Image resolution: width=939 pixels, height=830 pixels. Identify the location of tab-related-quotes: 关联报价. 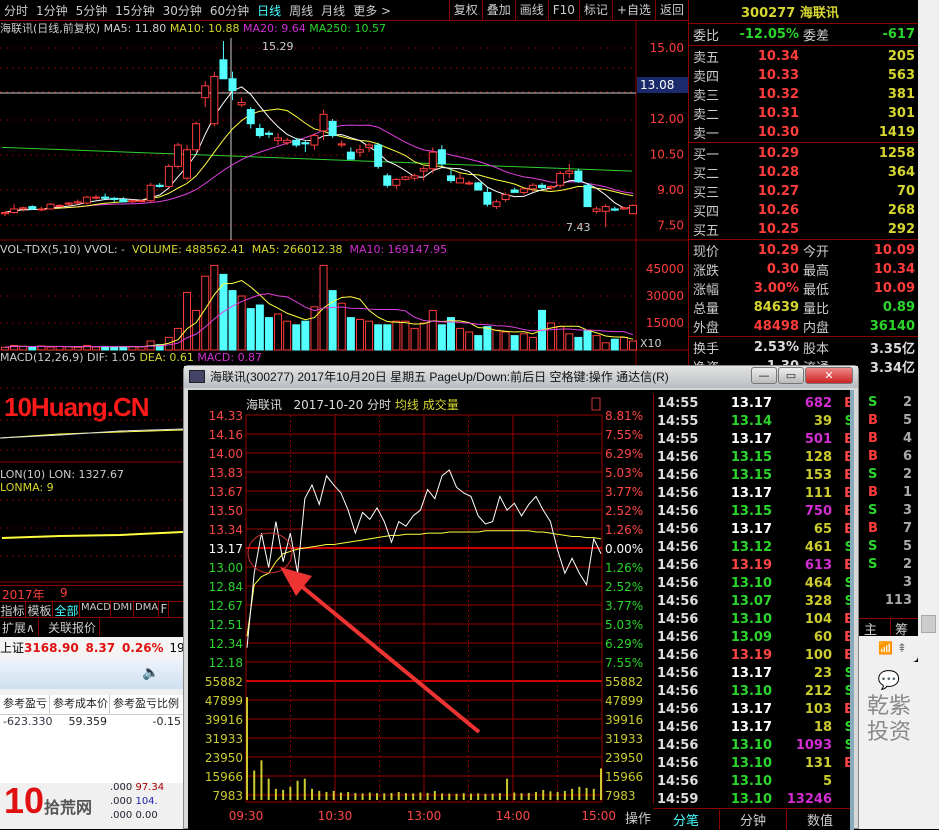
(74, 627).